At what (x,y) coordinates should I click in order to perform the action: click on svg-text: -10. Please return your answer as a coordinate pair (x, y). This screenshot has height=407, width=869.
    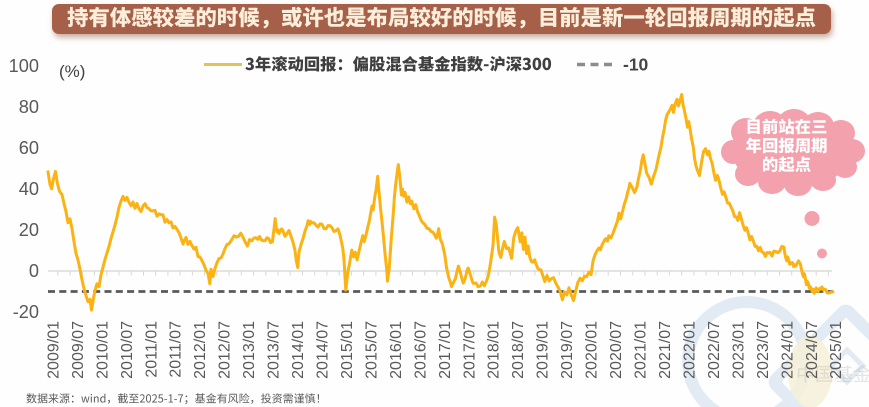
    Looking at the image, I should click on (636, 65).